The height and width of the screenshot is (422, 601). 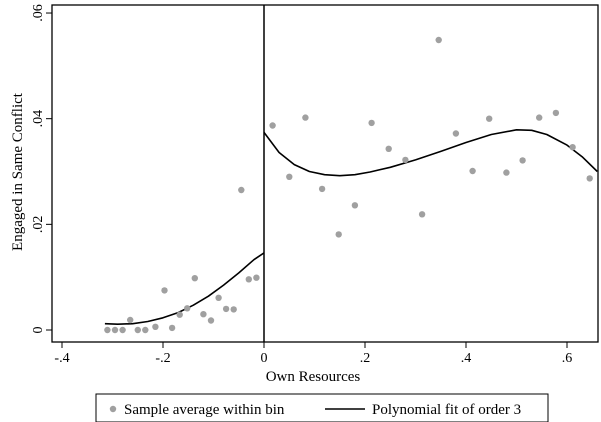 What do you see at coordinates (365, 358) in the screenshot?
I see `x-tick-label: .2` at bounding box center [365, 358].